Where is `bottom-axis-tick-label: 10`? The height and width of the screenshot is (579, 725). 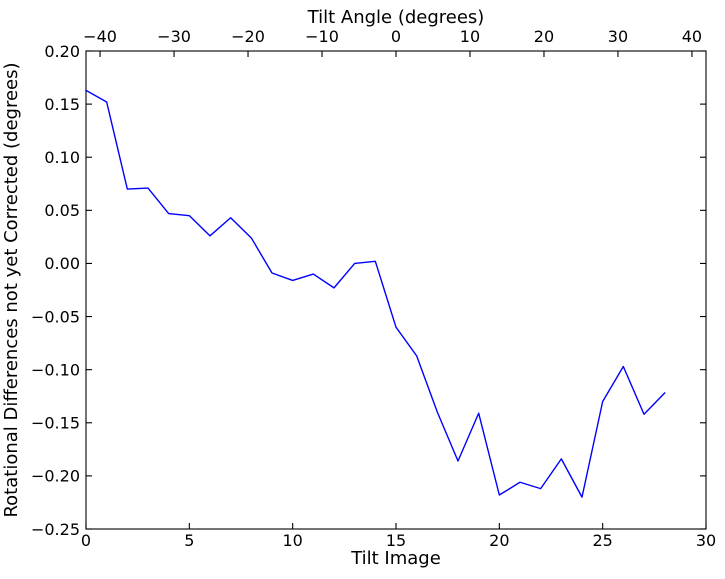 bottom-axis-tick-label: 10 is located at coordinates (292, 540).